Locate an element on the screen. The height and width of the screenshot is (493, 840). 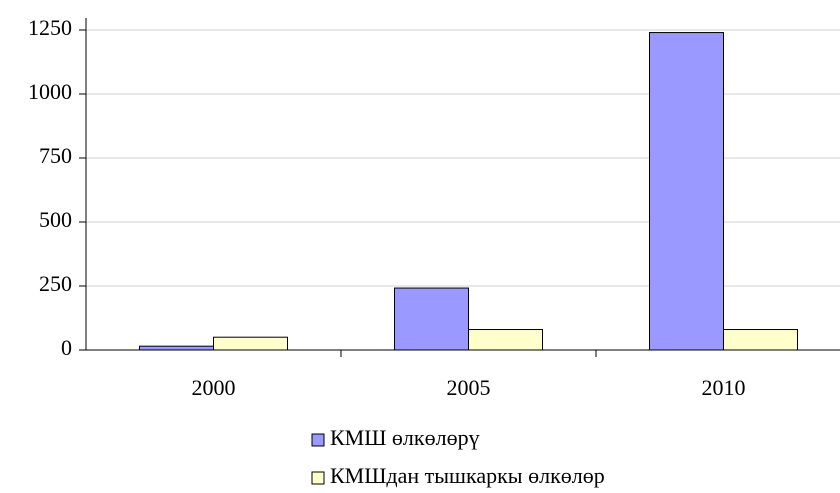
y-tick-label: 750 is located at coordinates (55, 155).